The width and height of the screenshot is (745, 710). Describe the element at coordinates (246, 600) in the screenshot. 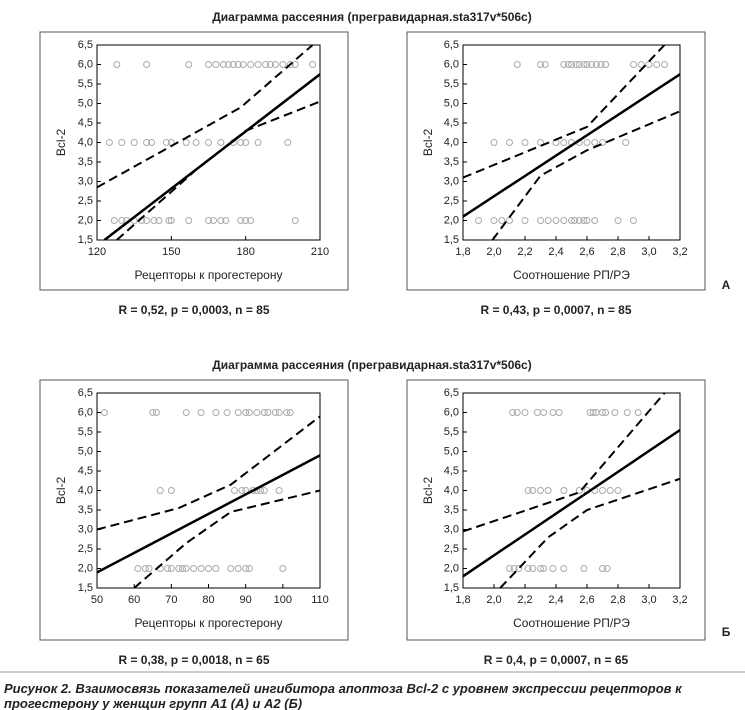

I see `x-tick-label: 90` at that location.